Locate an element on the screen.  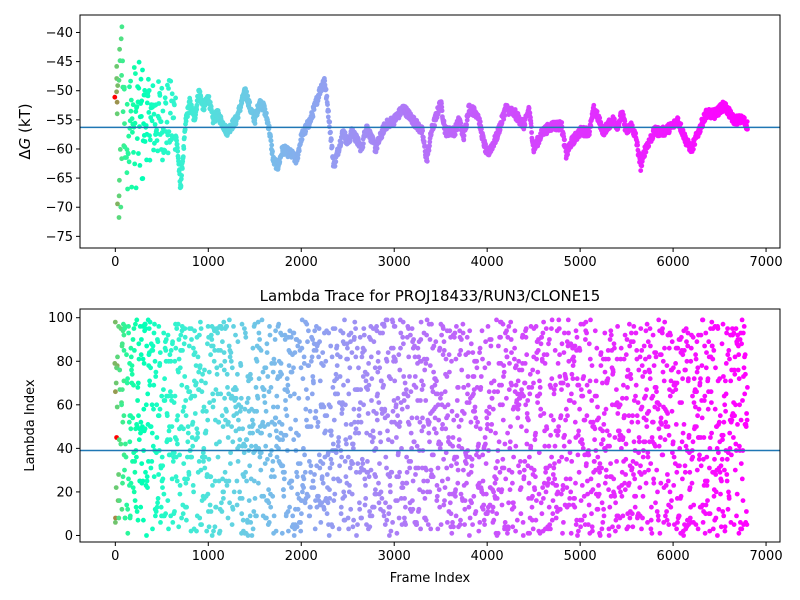
top-x-tick-label: 7000 is located at coordinates (766, 262).